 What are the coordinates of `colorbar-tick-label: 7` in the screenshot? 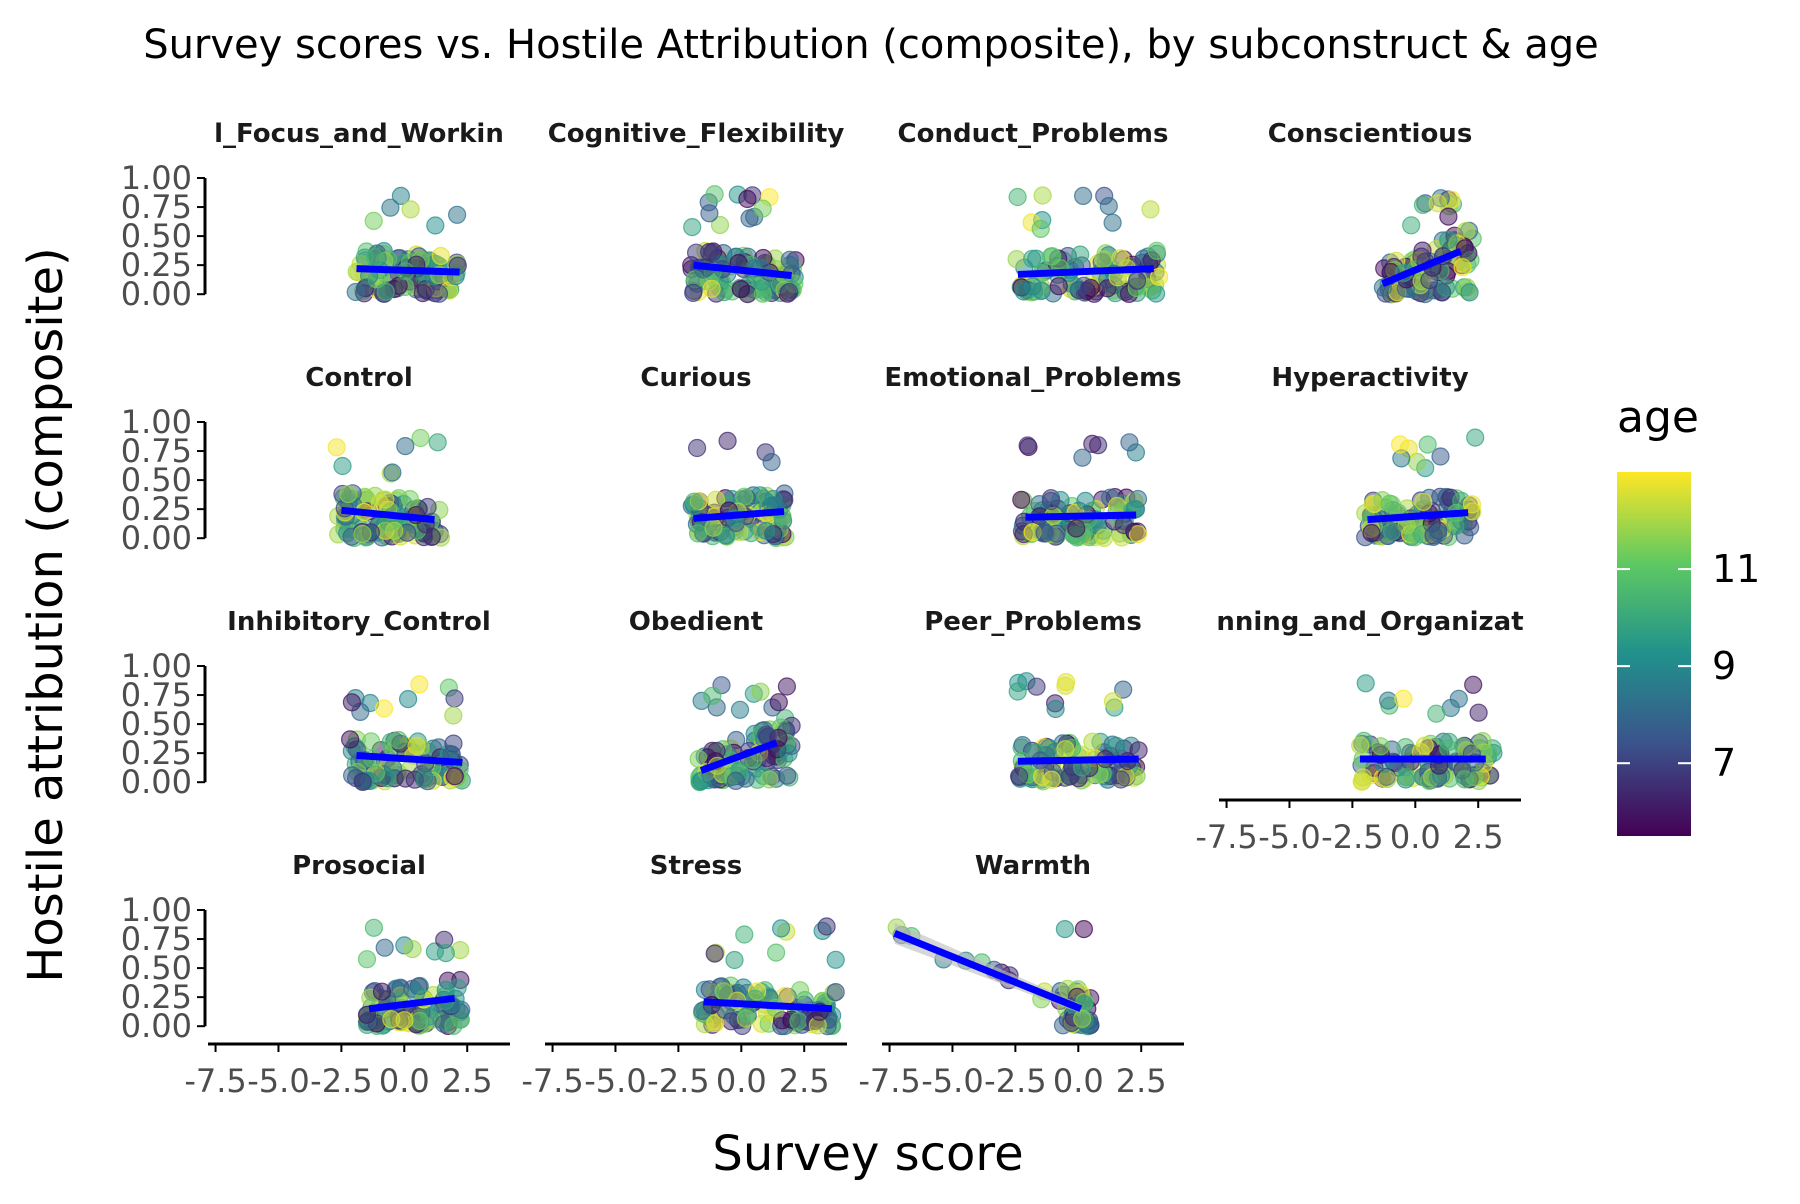 It's located at (1724, 763).